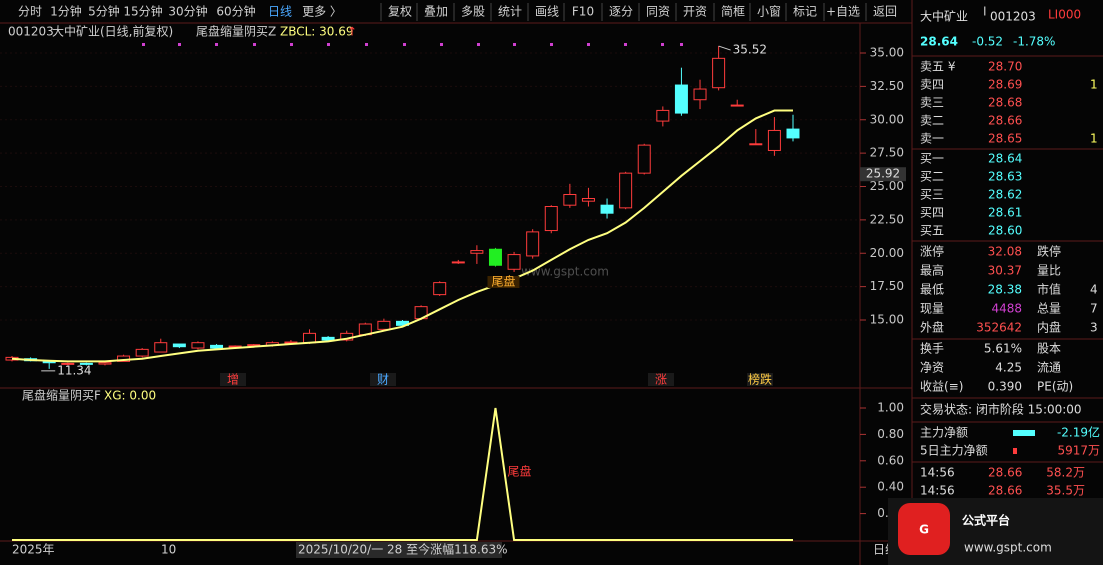  Describe the element at coordinates (1049, 327) in the screenshot. I see `stat-label: 内盘` at that location.